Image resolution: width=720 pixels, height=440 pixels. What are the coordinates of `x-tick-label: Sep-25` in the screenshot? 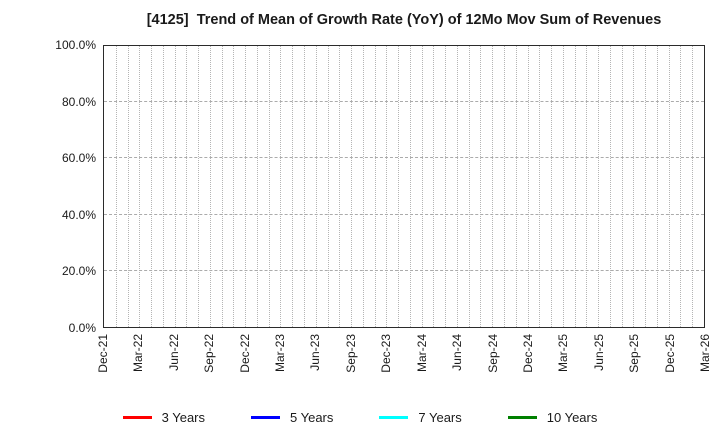 It's located at (634, 353).